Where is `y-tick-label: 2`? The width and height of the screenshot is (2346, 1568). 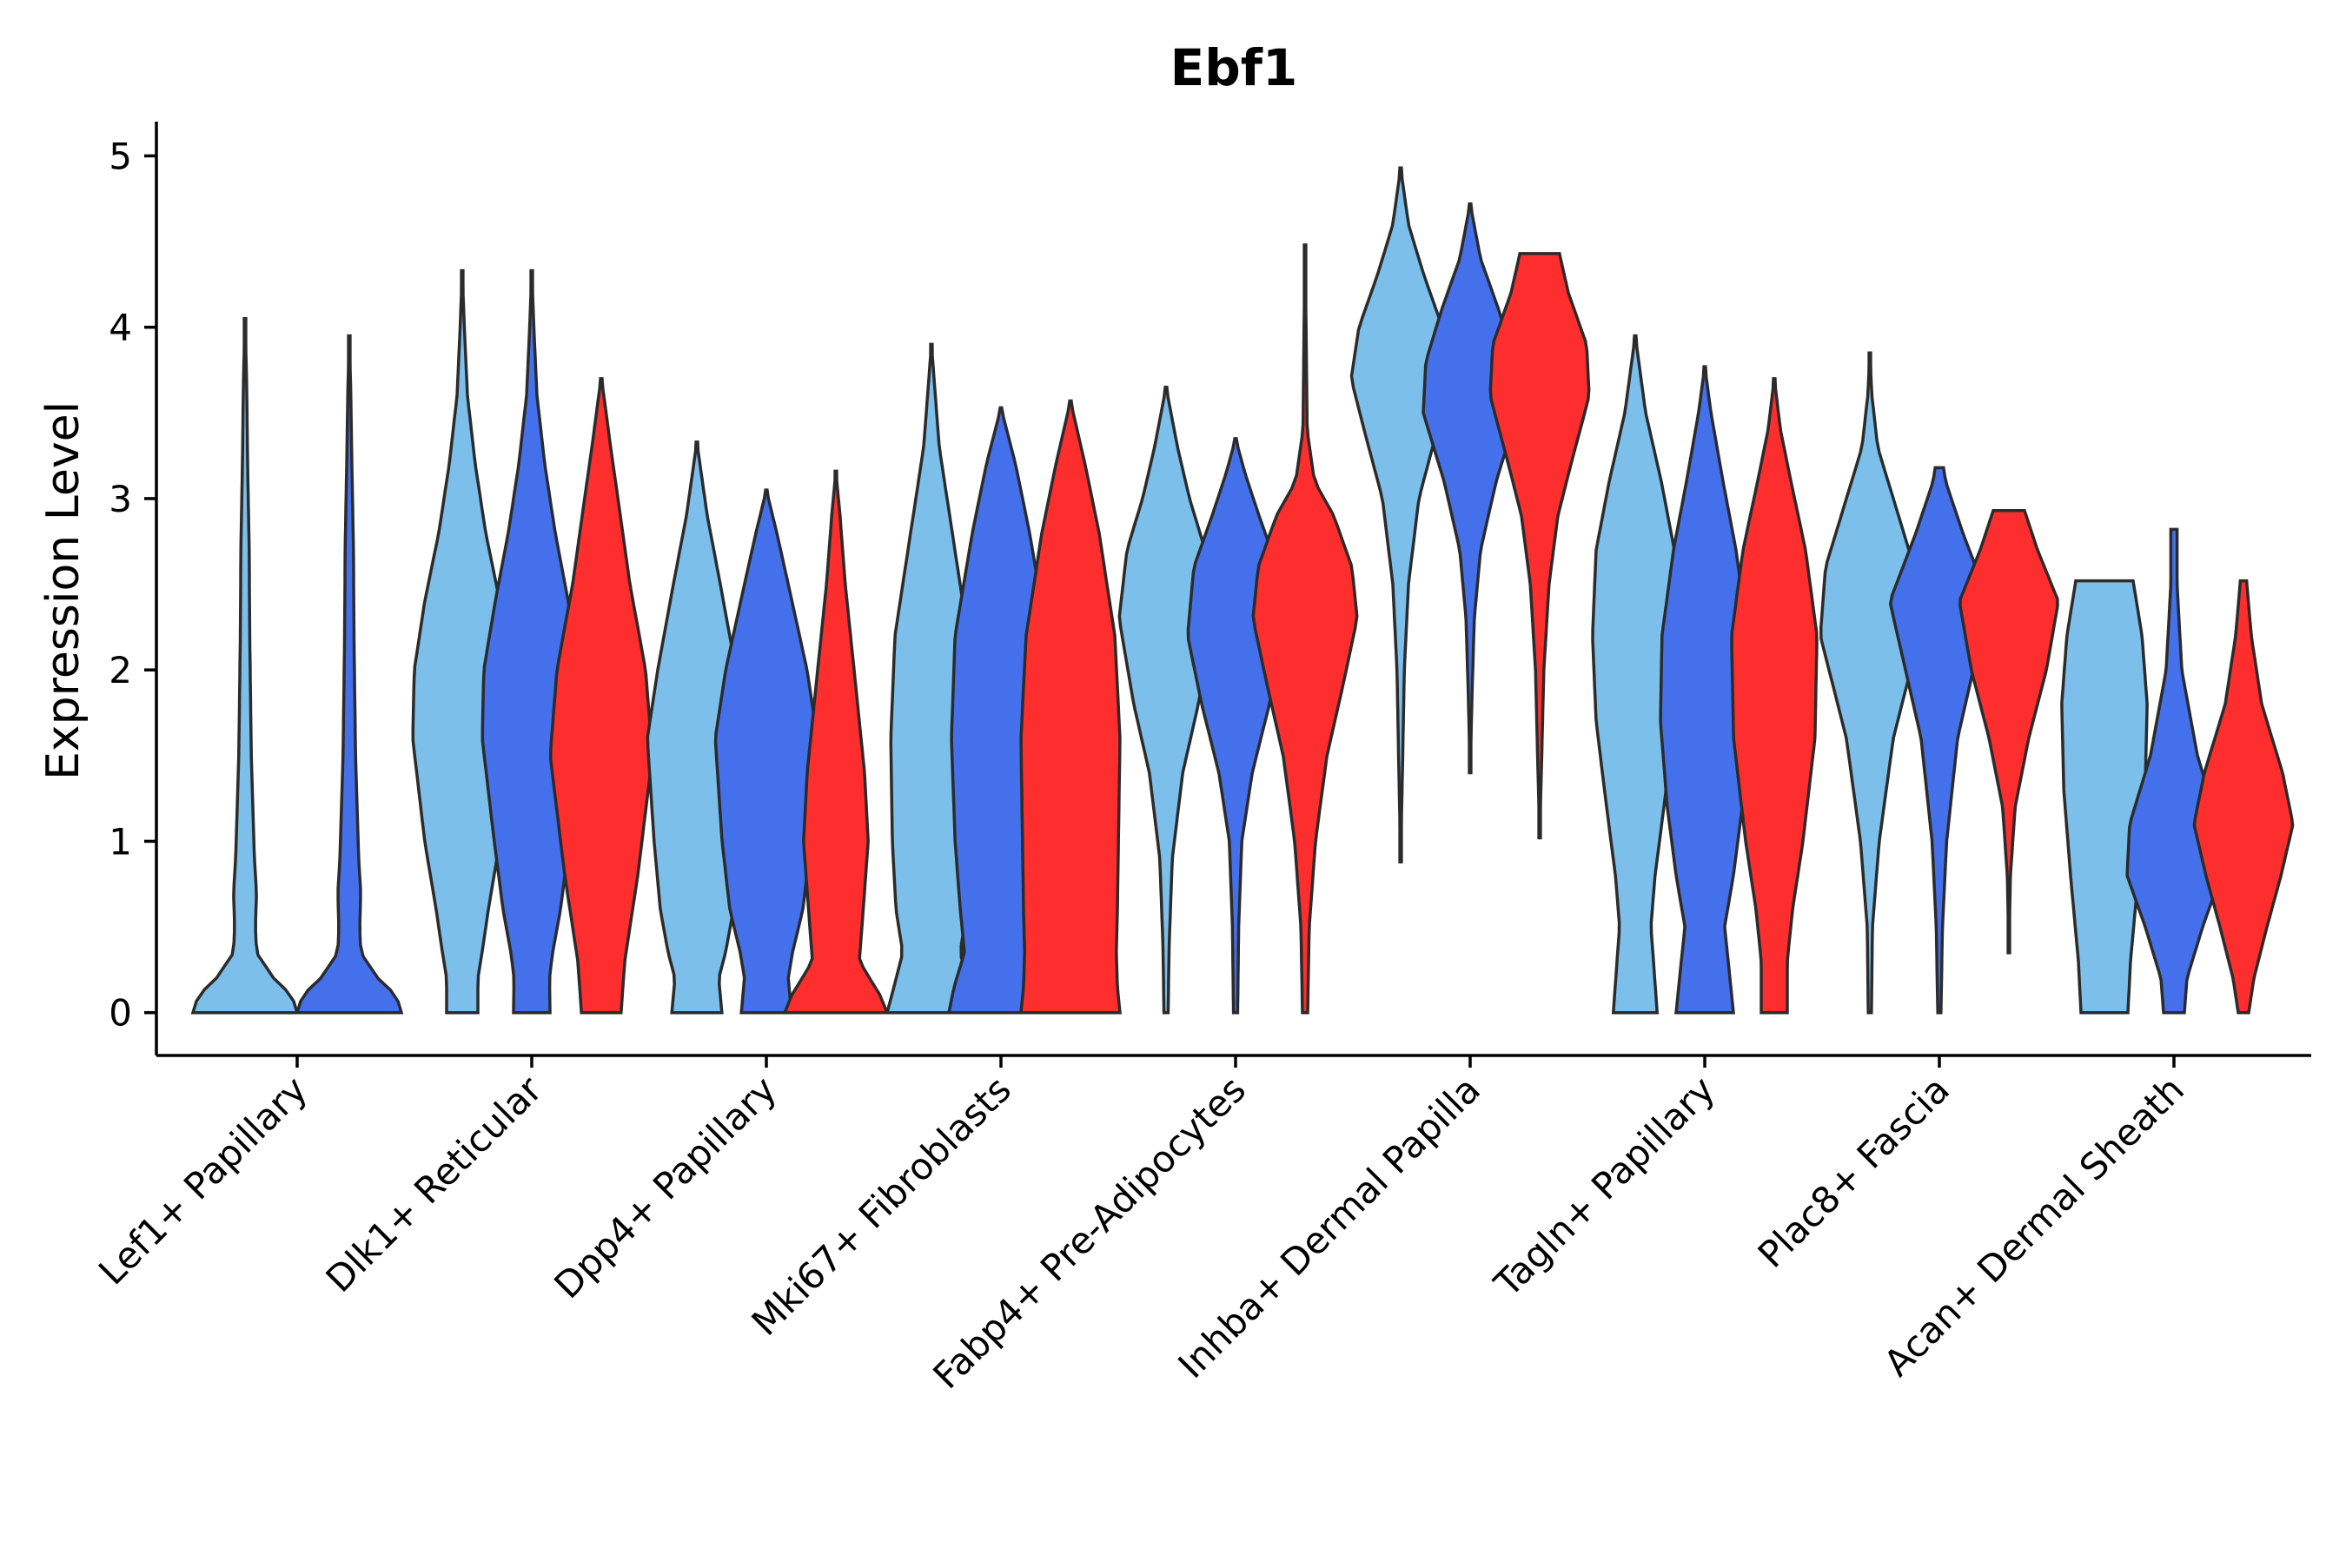
y-tick-label: 2 is located at coordinates (121, 670).